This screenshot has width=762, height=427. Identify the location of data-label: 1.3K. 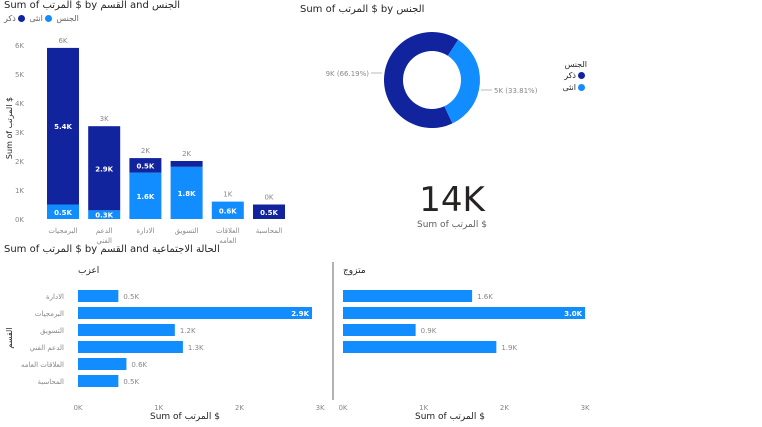
(196, 348).